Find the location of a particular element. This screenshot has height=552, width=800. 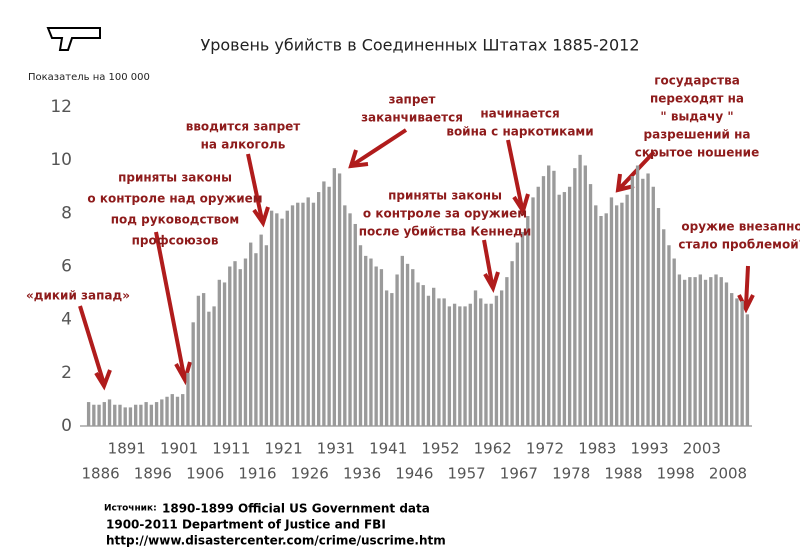

annotation: государства is located at coordinates (697, 81).